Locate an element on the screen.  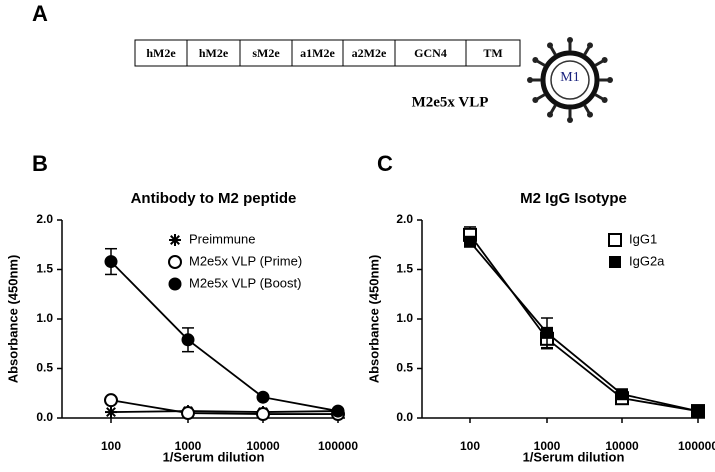
chart-title: M2 IgG Isotype is located at coordinates (573, 198).